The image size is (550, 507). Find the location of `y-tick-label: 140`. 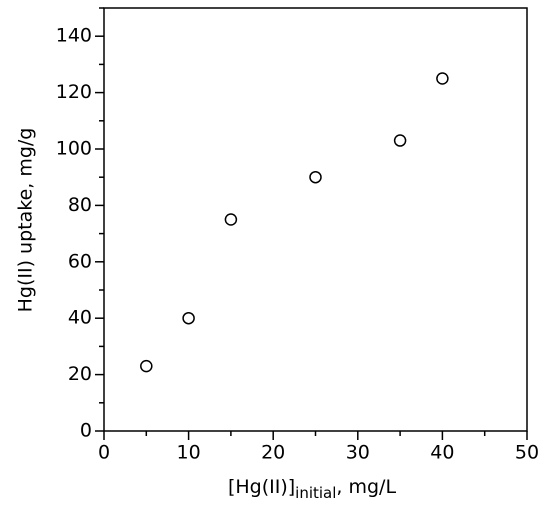

y-tick-label: 140 is located at coordinates (74, 36).